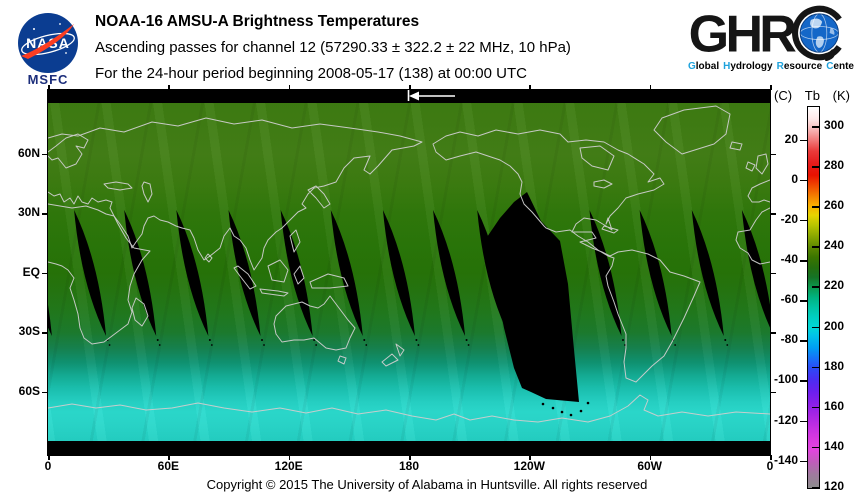 The height and width of the screenshot is (502, 854). Describe the element at coordinates (532, 297) in the screenshot. I see `large-data-gap` at that location.